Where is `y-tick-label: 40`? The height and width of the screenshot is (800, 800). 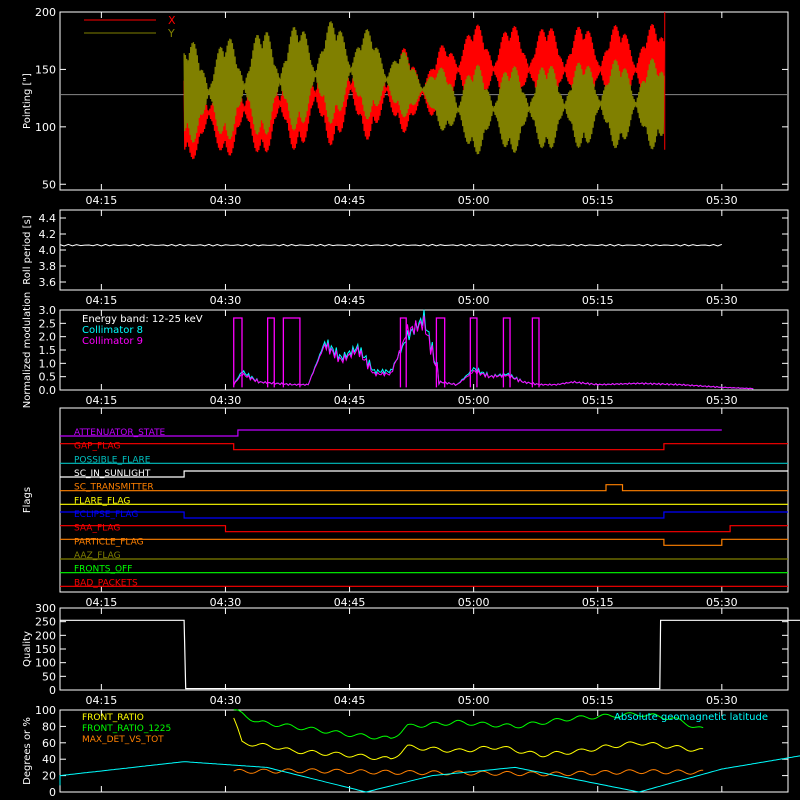
y-tick-label: 40 is located at coordinates (49, 759).